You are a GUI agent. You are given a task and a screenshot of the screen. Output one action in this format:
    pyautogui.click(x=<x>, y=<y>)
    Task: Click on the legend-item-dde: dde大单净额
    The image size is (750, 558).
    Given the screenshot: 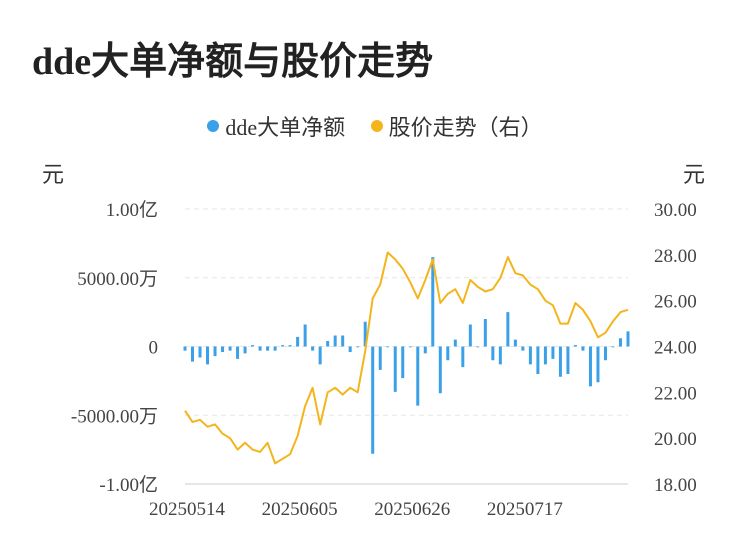 What is the action you would take?
    pyautogui.click(x=276, y=126)
    